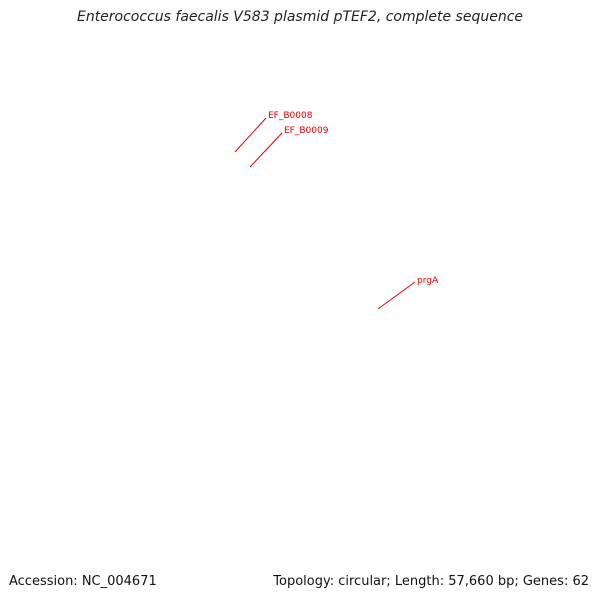 The image size is (600, 600). Describe the element at coordinates (83, 581) in the screenshot. I see `accession-label: Accession: NC_004671` at that location.